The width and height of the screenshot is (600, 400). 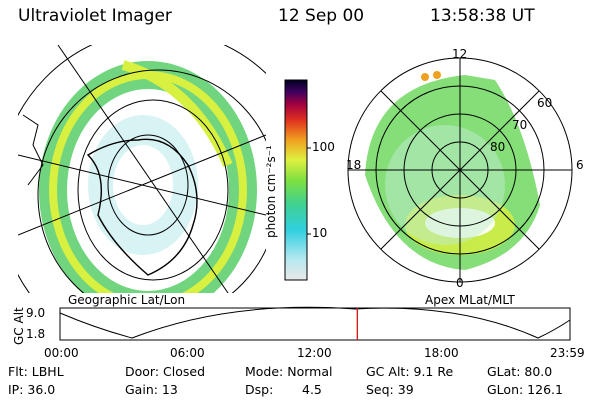 I want to click on flt-info: Flt: LBHL, so click(x=36, y=371).